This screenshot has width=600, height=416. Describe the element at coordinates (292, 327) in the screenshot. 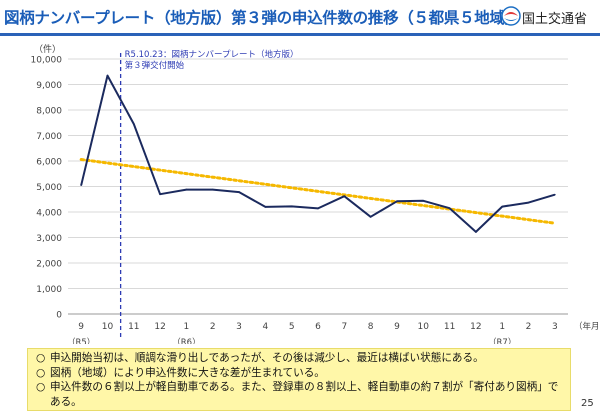

I see `x-tick-label: 5` at that location.